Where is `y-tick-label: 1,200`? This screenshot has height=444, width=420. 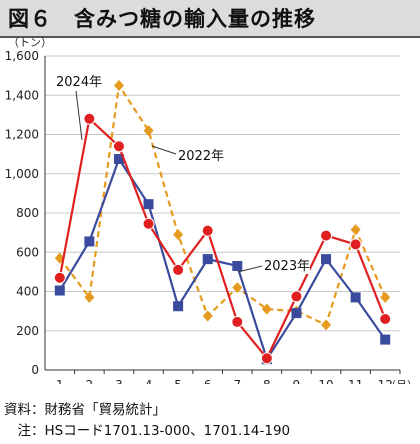 y-tick-label: 1,200 is located at coordinates (22, 135).